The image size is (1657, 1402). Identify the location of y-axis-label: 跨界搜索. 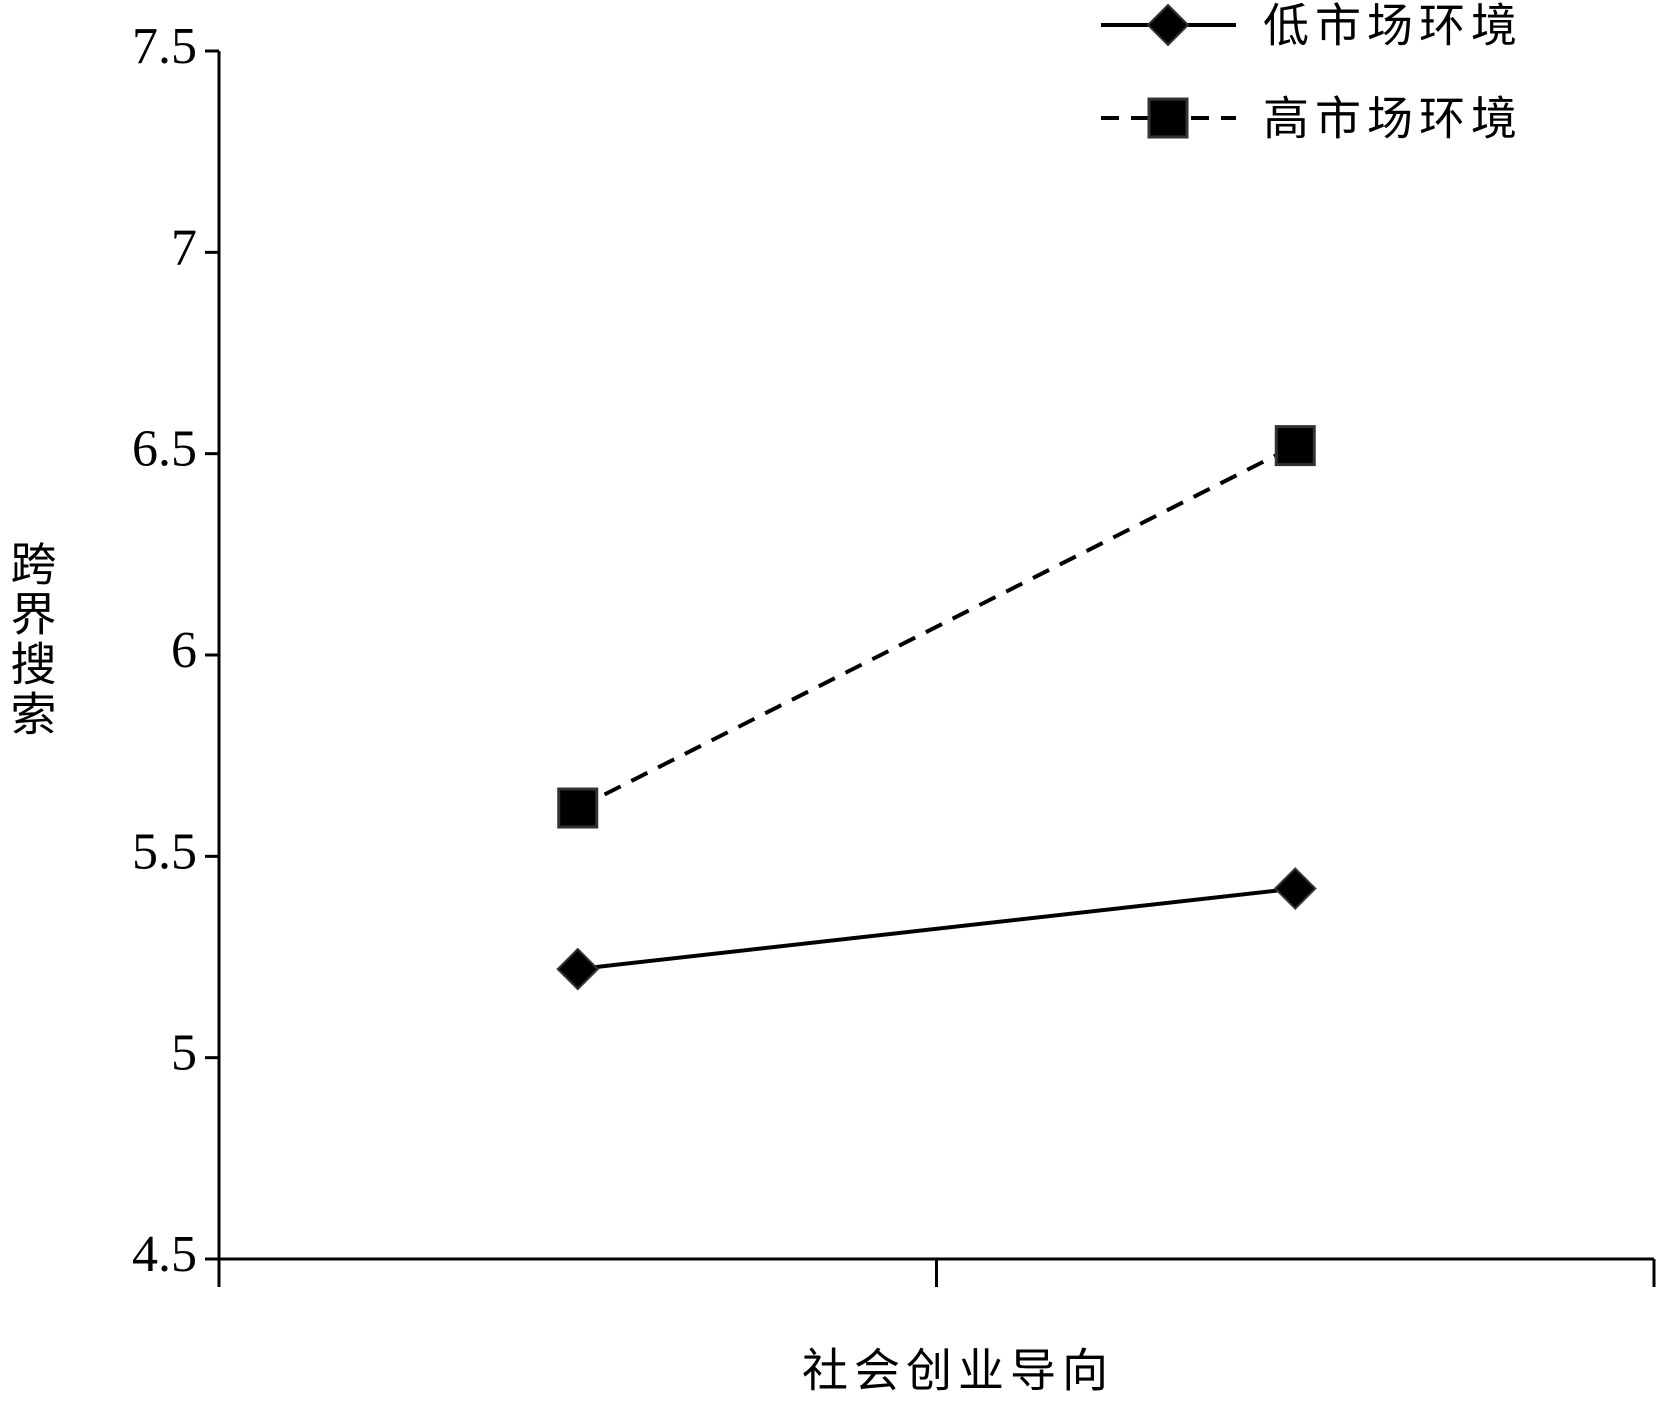
(31, 640).